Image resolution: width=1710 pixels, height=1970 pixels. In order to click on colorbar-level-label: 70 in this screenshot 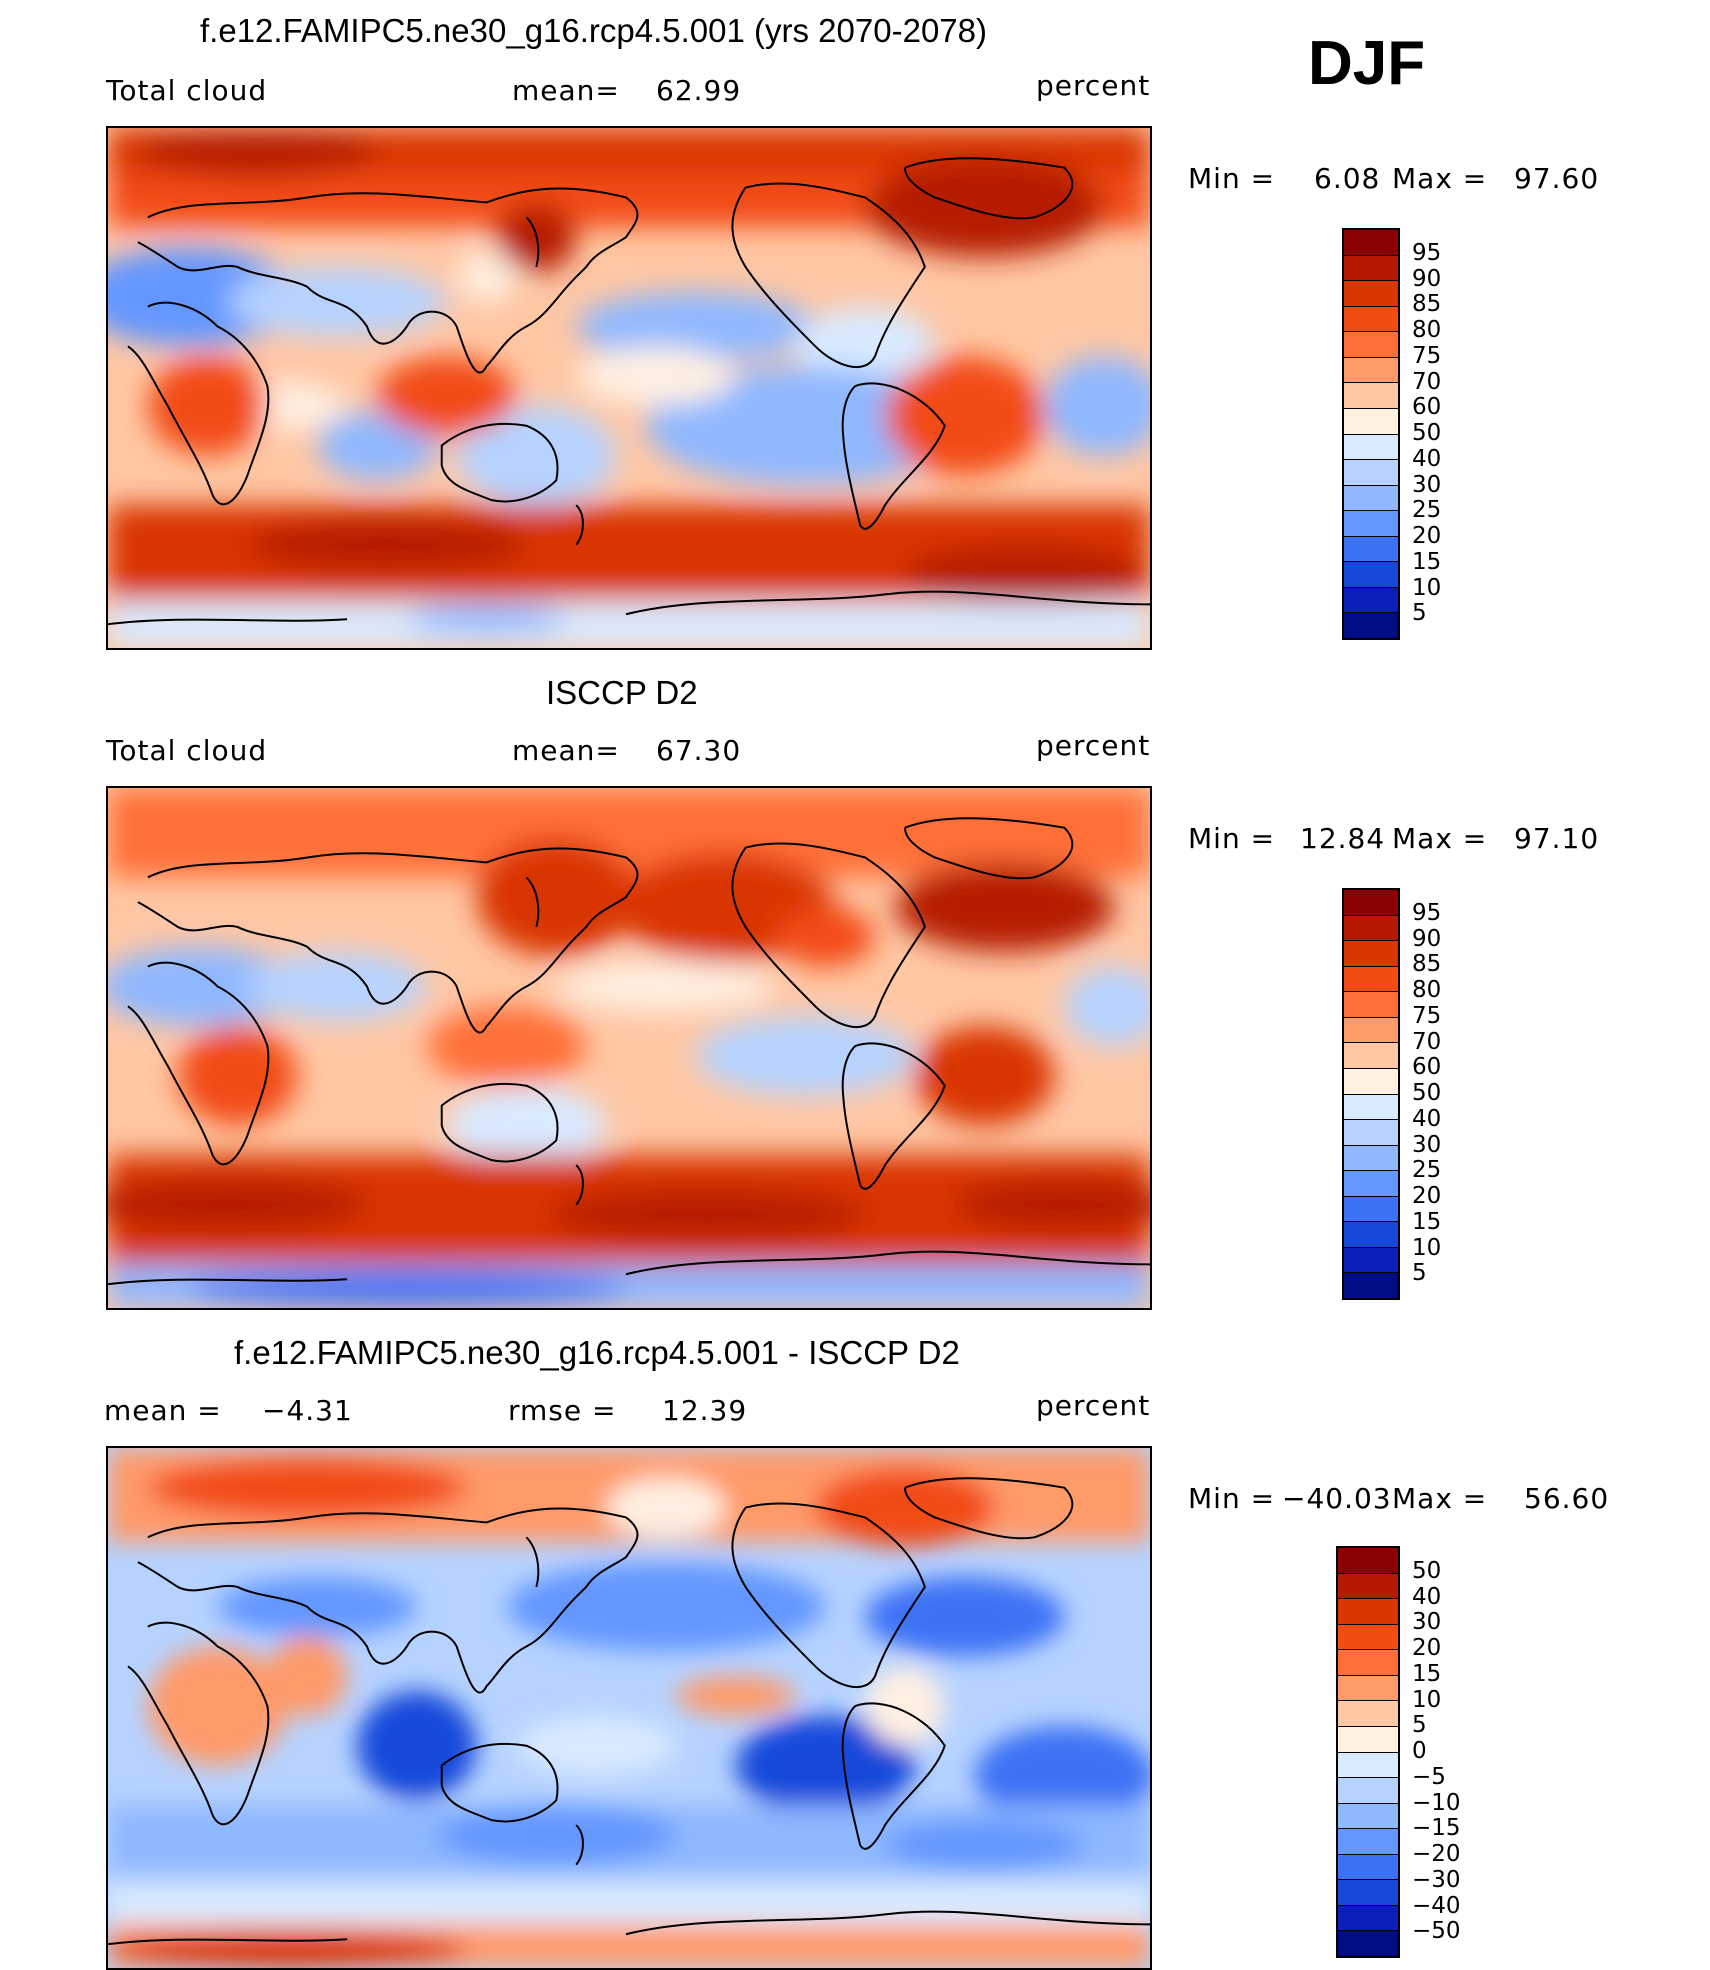, I will do `click(1427, 1041)`.